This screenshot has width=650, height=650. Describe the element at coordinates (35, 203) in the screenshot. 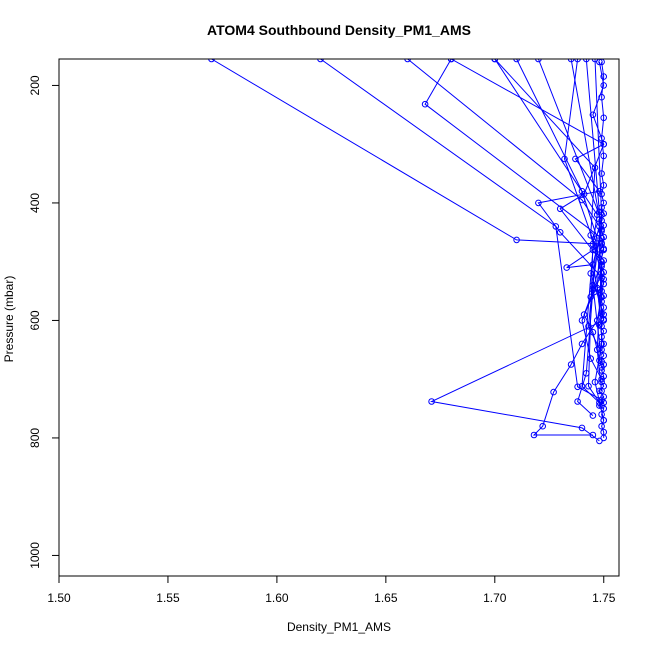

I see `y-tick-label: 400` at that location.